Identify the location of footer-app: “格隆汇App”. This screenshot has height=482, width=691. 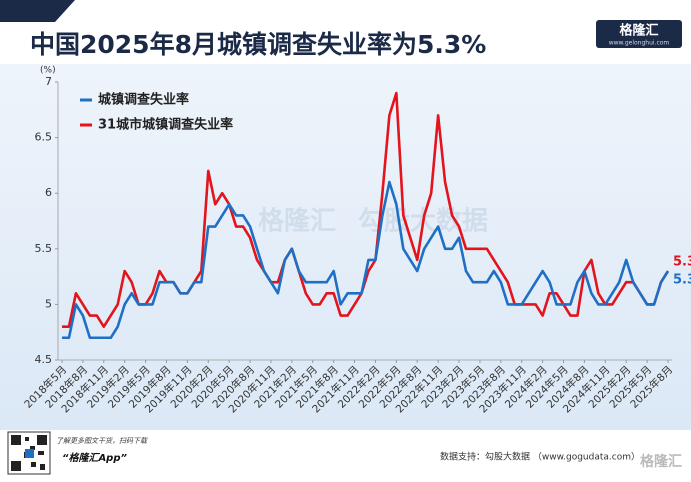
(94, 458).